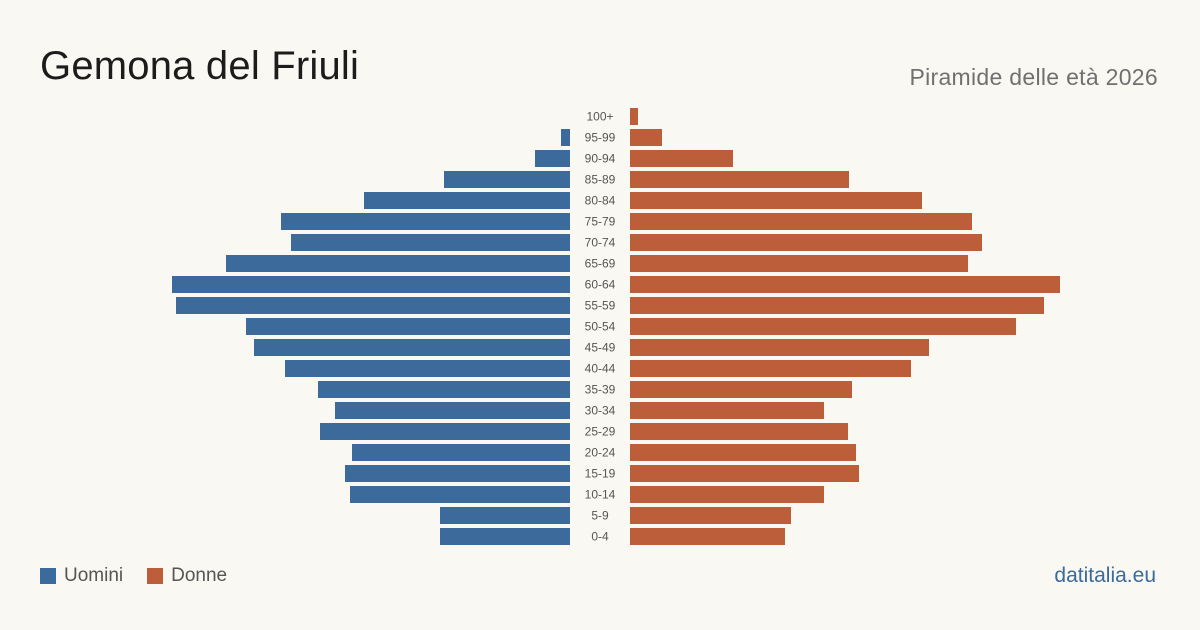  I want to click on page-title: Gemona del Friuli, so click(200, 66).